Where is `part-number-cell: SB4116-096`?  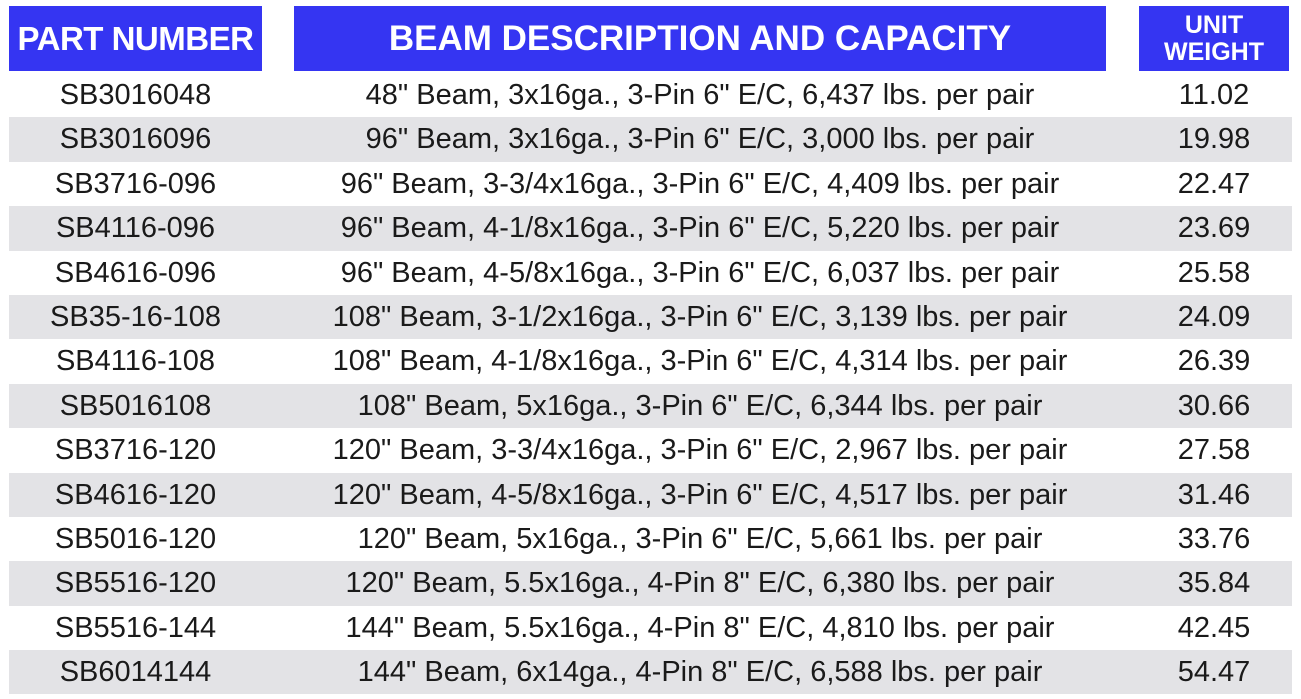 part-number-cell: SB4116-096 is located at coordinates (135, 228).